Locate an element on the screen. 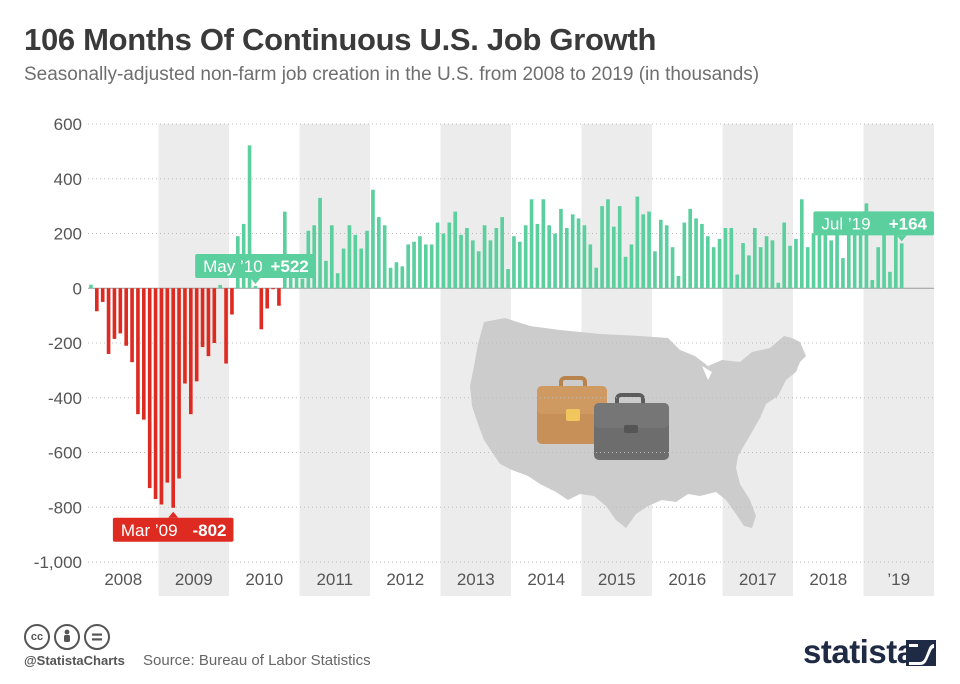 The image size is (960, 684). x-tick-label: 2008 is located at coordinates (123, 579).